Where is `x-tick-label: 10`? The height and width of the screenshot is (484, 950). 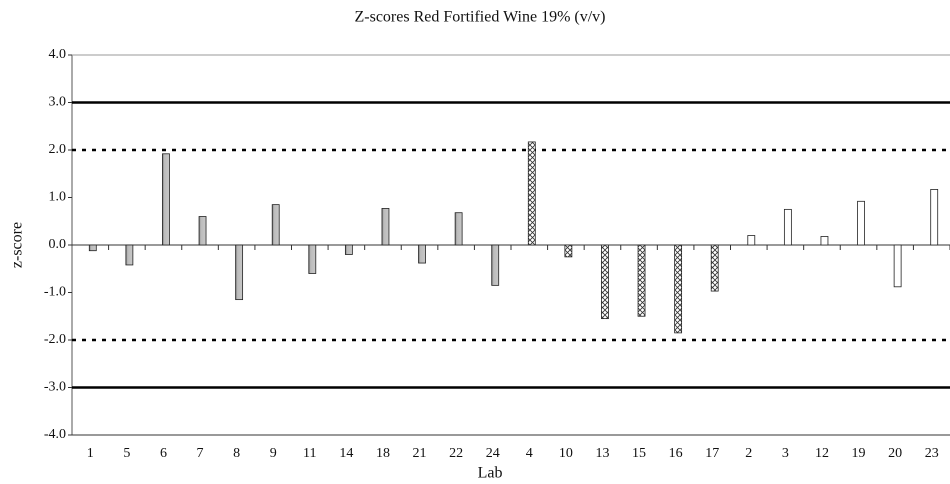
x-tick-label: 10 is located at coordinates (566, 453).